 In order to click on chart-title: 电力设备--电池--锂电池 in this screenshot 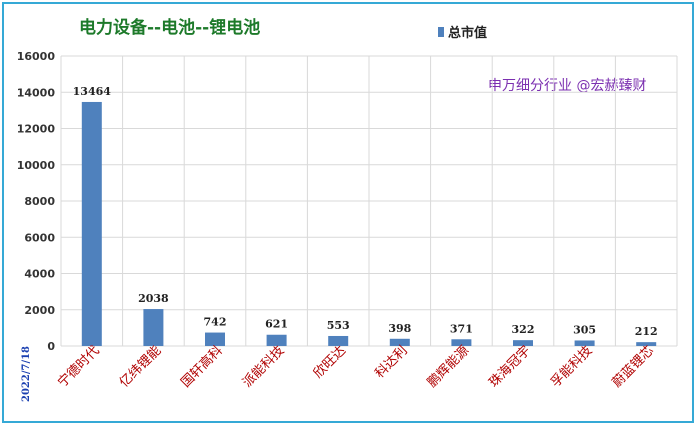, I will do `click(169, 27)`.